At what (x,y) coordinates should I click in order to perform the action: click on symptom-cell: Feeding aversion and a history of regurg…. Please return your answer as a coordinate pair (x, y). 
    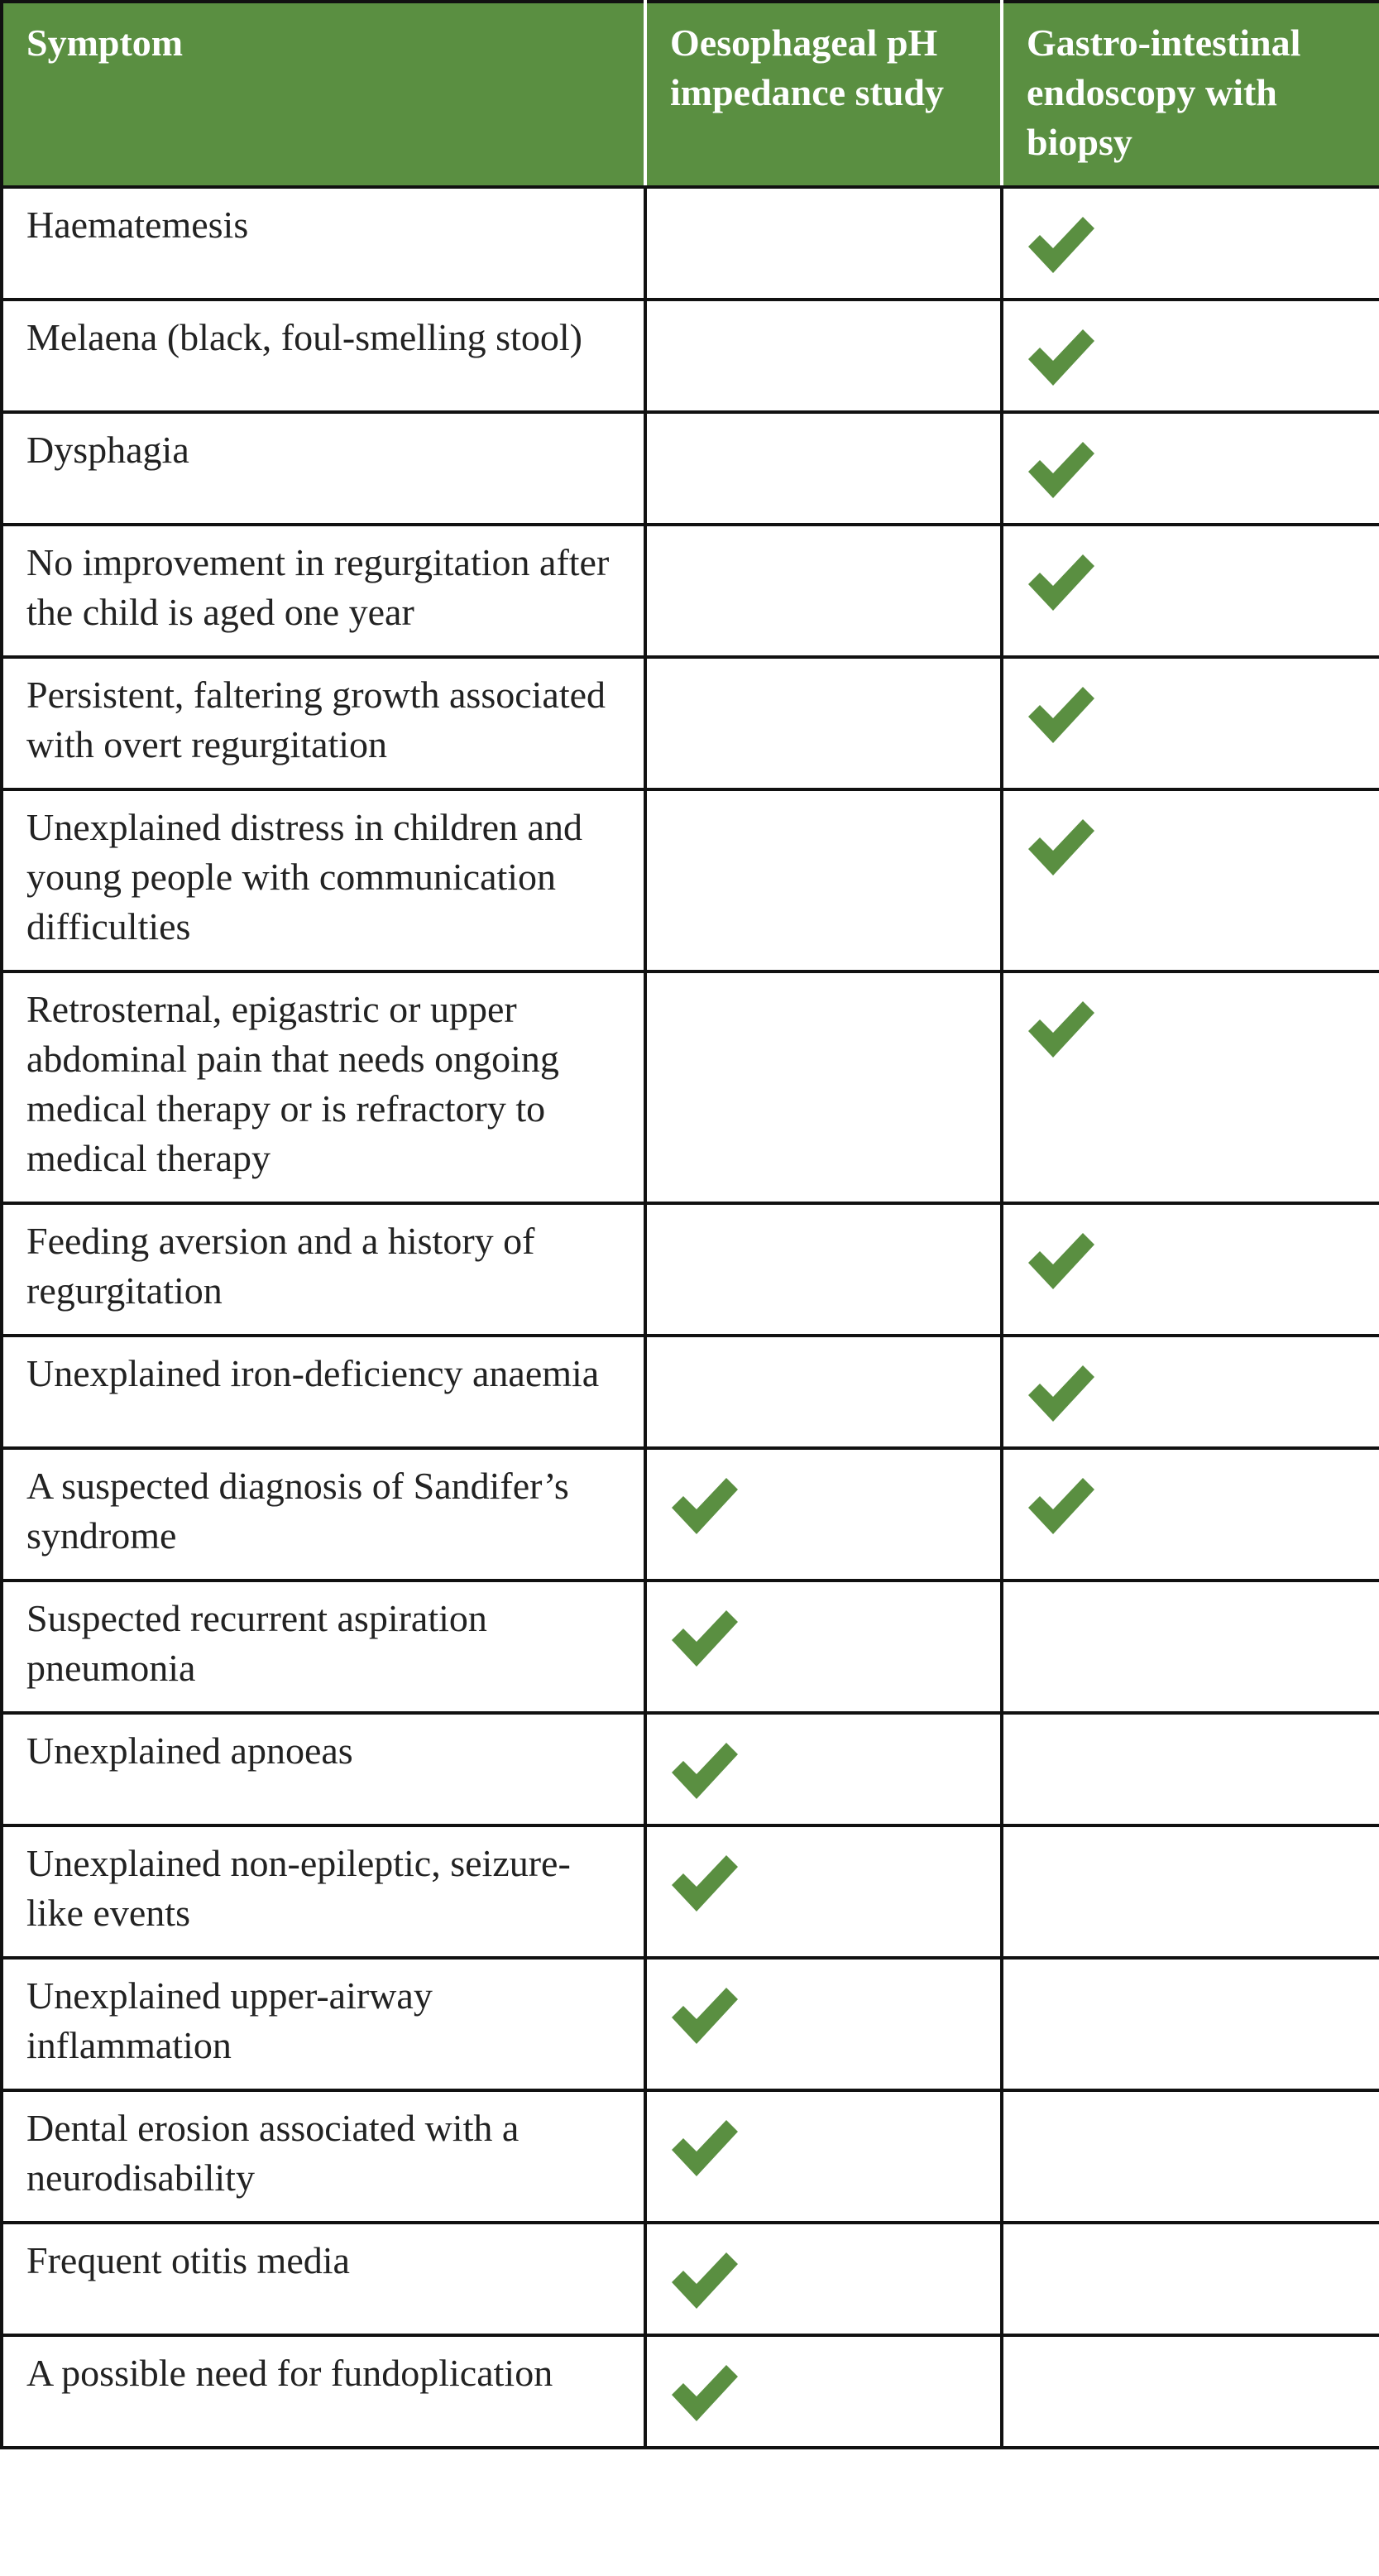
    Looking at the image, I should click on (323, 1270).